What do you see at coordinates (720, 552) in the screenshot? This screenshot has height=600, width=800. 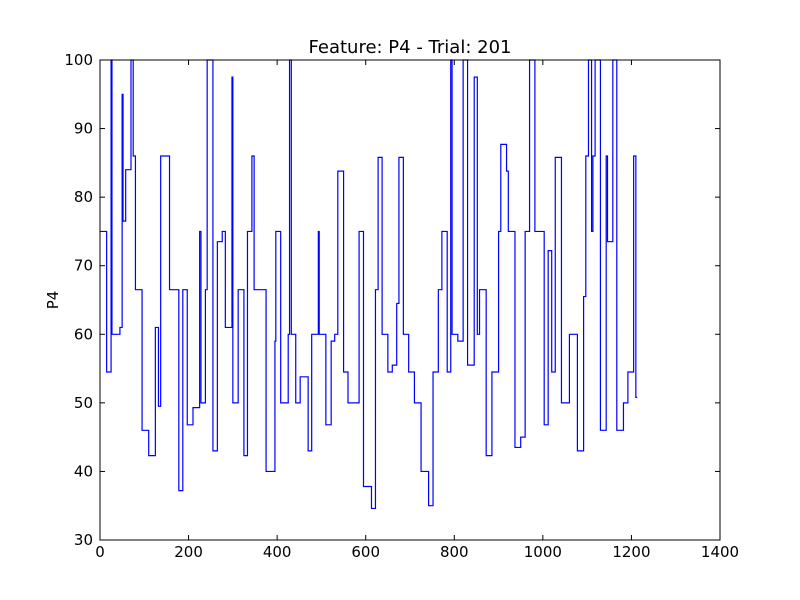 I see `x-tick-label: 1400` at bounding box center [720, 552].